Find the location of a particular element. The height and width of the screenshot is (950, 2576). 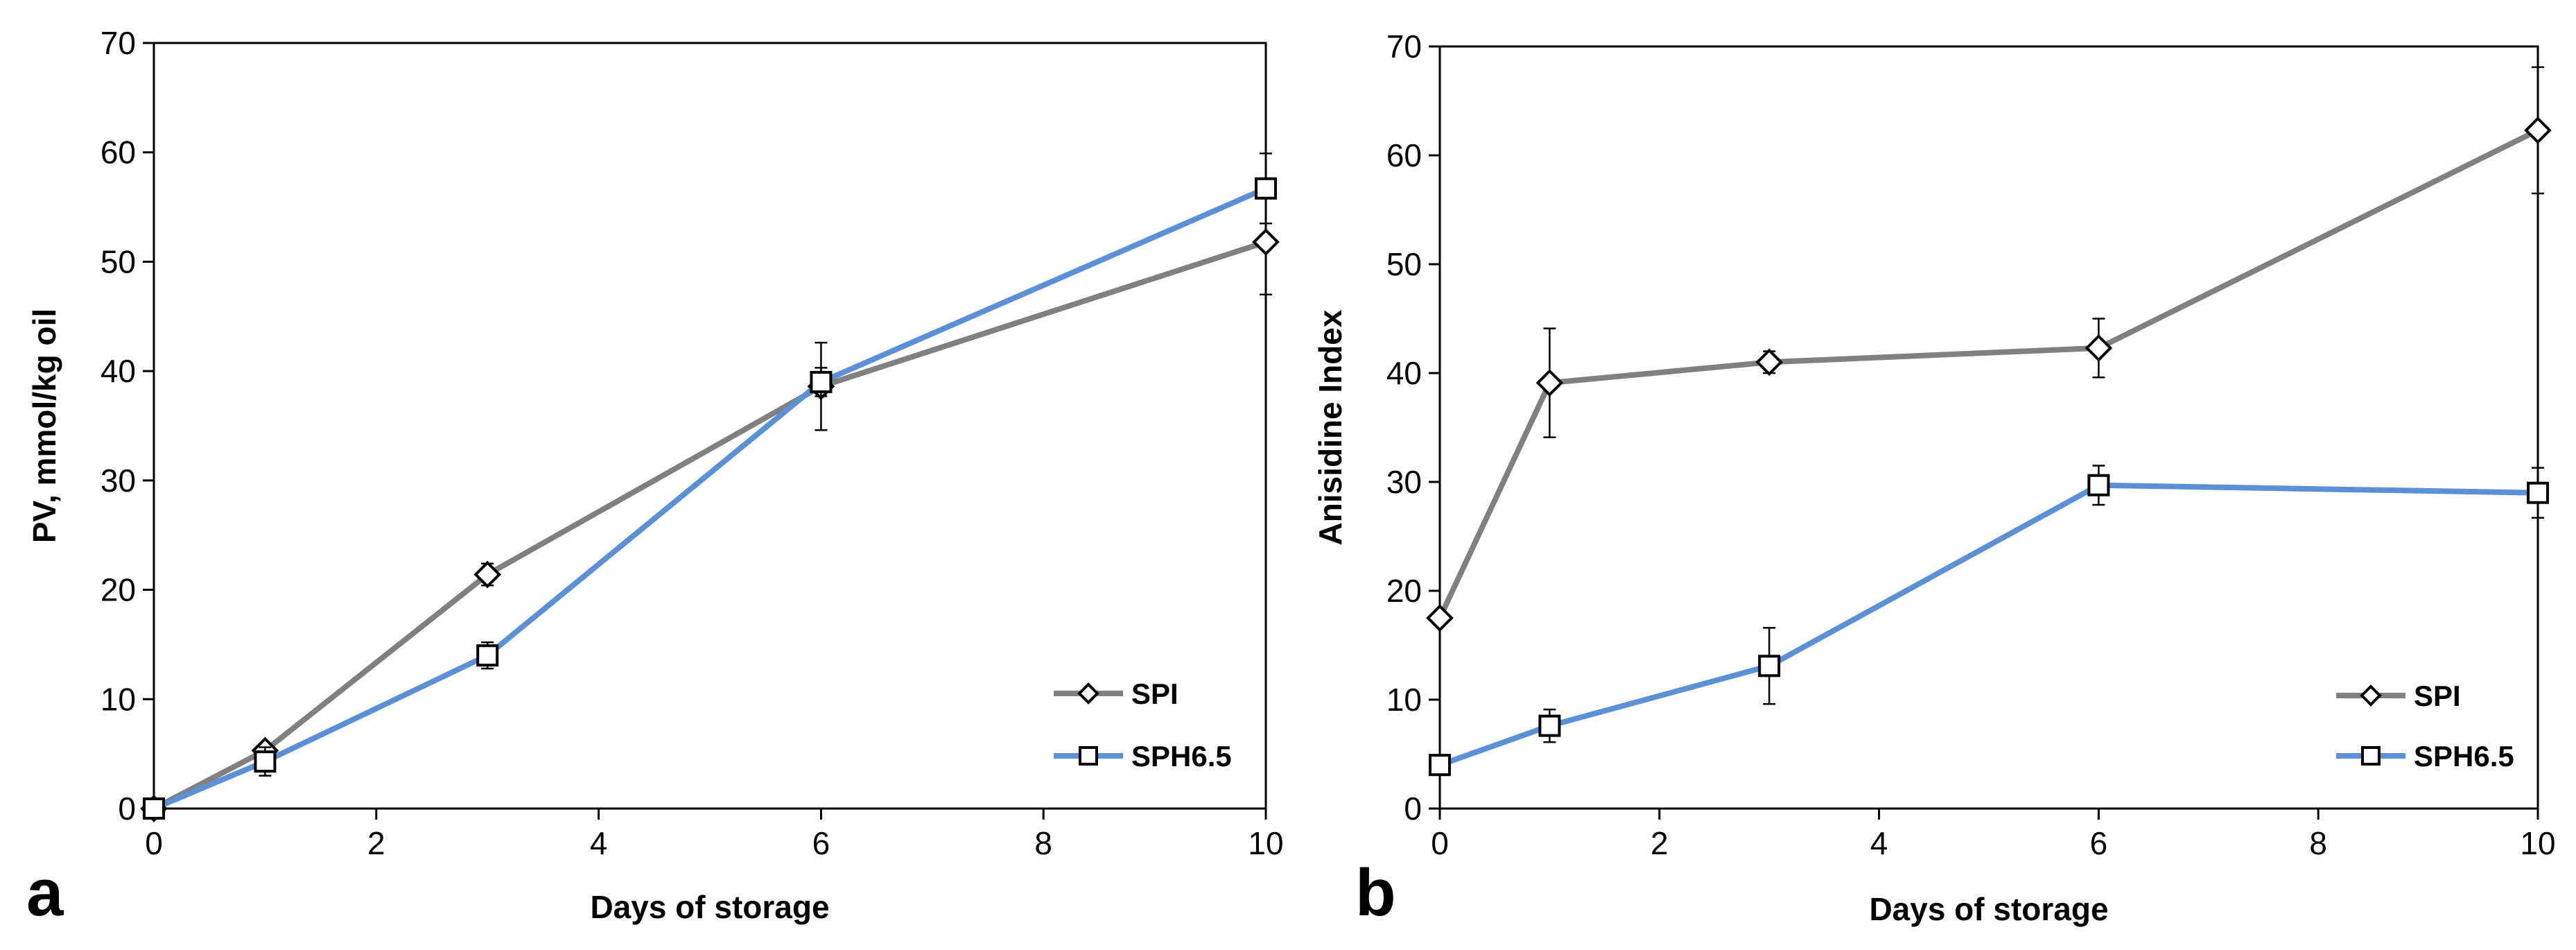

panel-letter: b is located at coordinates (1375, 893).